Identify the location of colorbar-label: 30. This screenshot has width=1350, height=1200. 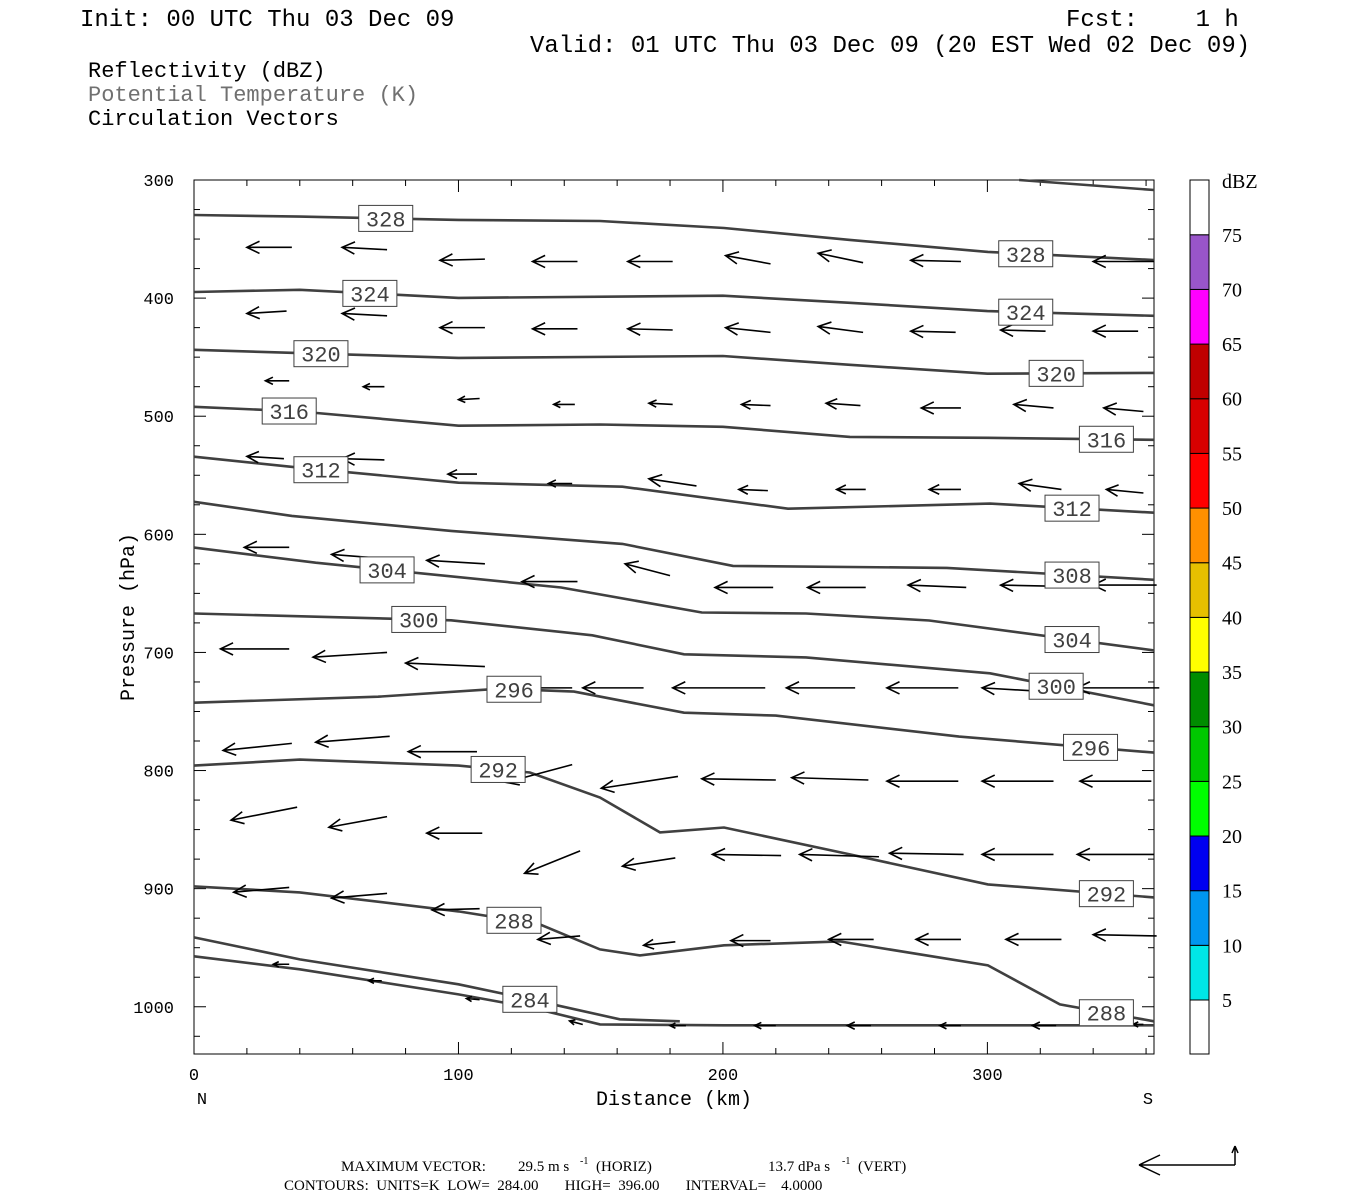
(1232, 728).